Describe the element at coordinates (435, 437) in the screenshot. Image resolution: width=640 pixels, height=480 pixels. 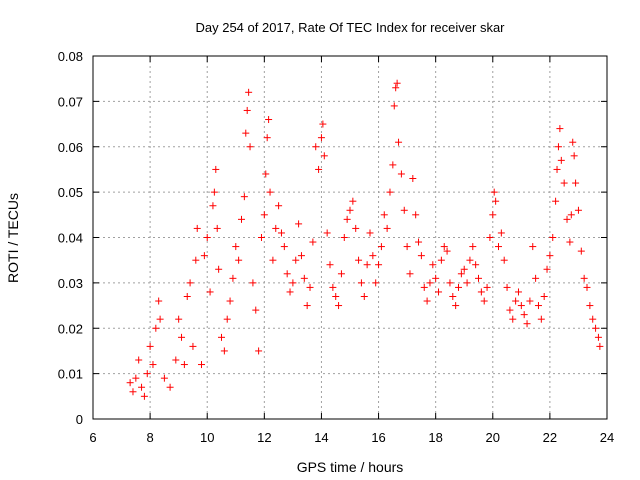
I see `x-tick-label: 18` at that location.